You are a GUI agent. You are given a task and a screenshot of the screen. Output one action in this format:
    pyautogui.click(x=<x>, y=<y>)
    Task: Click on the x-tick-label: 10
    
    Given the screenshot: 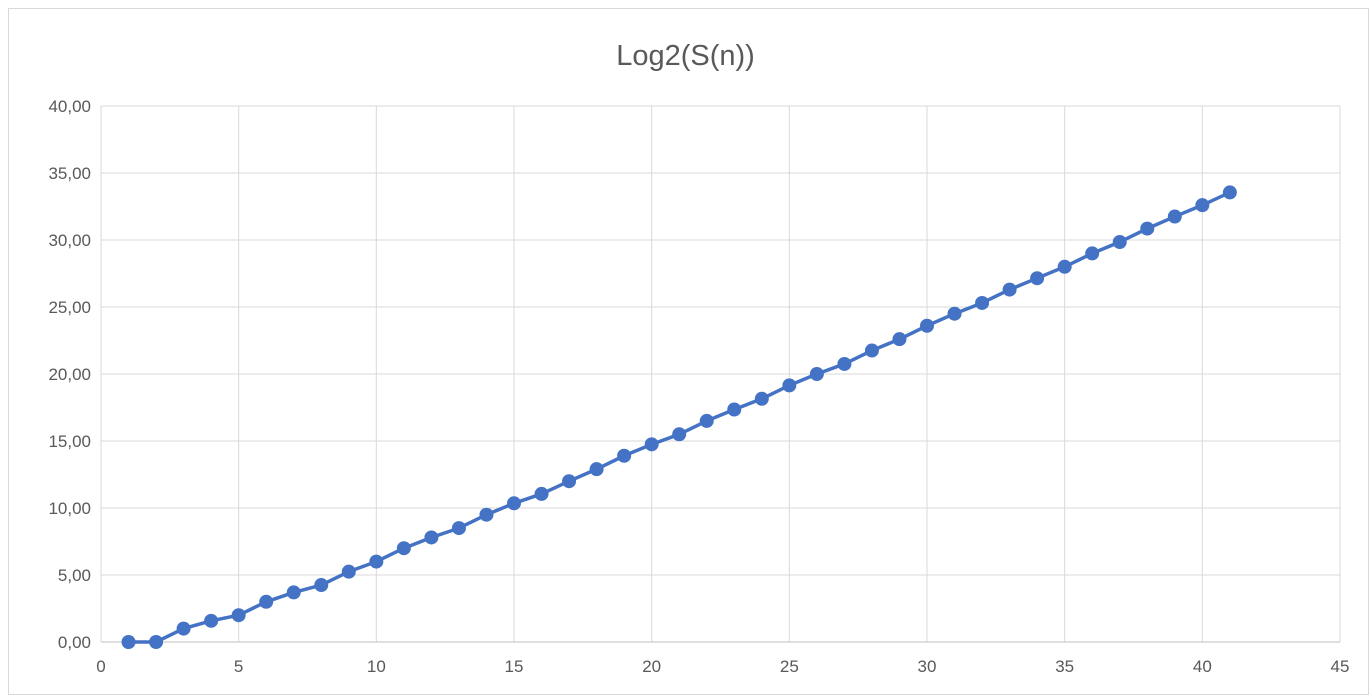 What is the action you would take?
    pyautogui.click(x=376, y=666)
    